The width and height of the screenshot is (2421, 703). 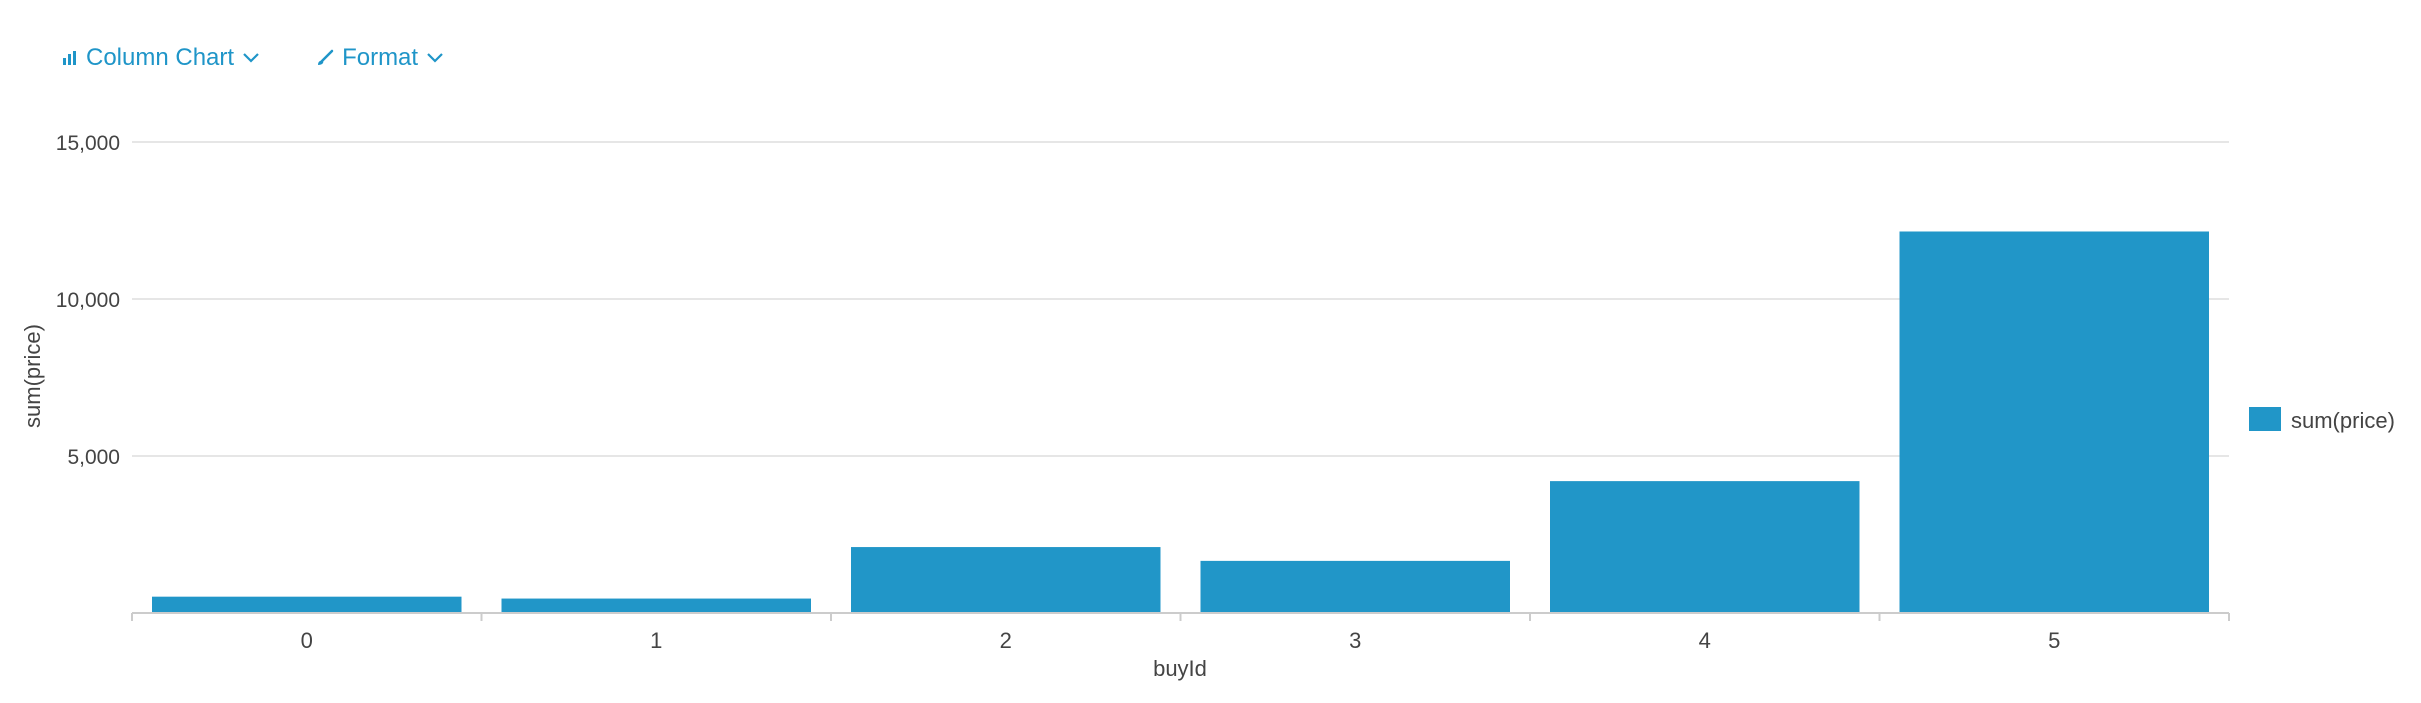 What do you see at coordinates (32, 376) in the screenshot?
I see `y-axis-label: sum(price)` at bounding box center [32, 376].